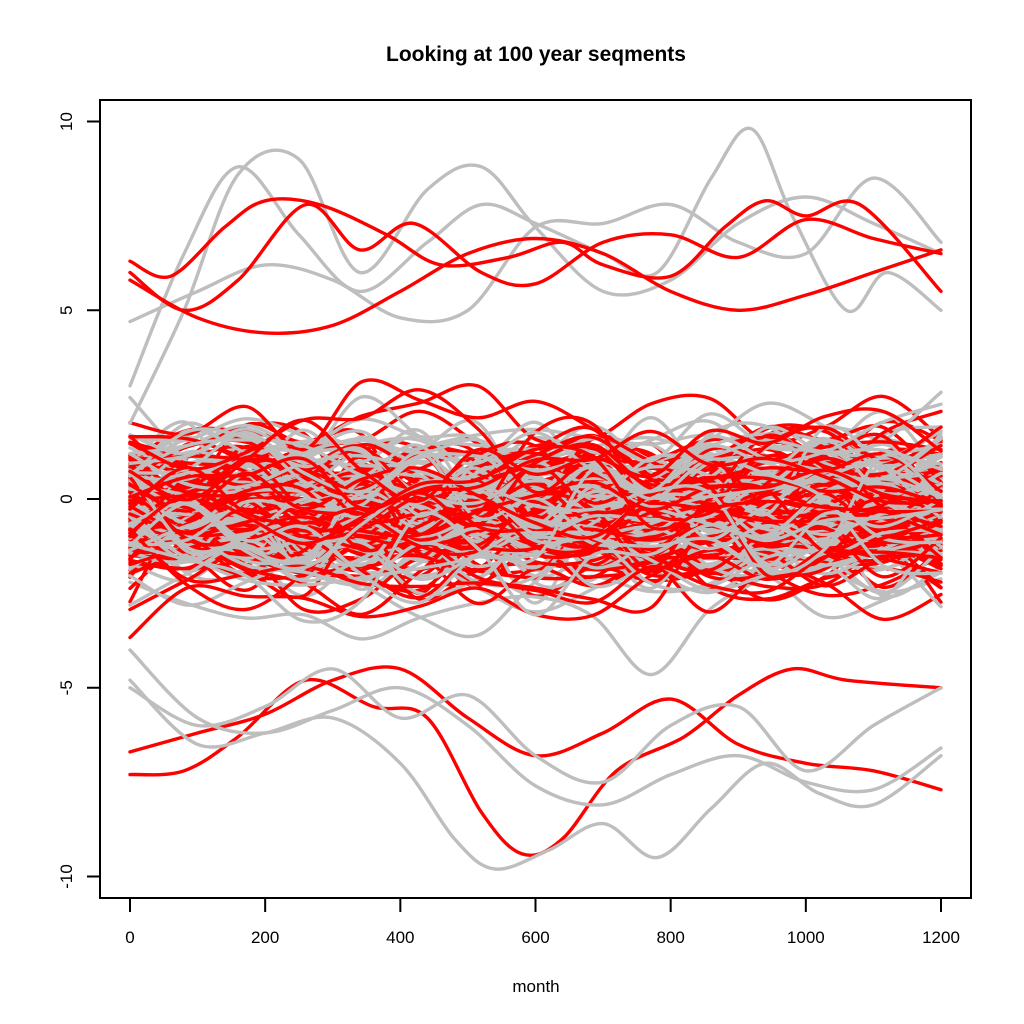  I want to click on x-tick-label: 200, so click(265, 937).